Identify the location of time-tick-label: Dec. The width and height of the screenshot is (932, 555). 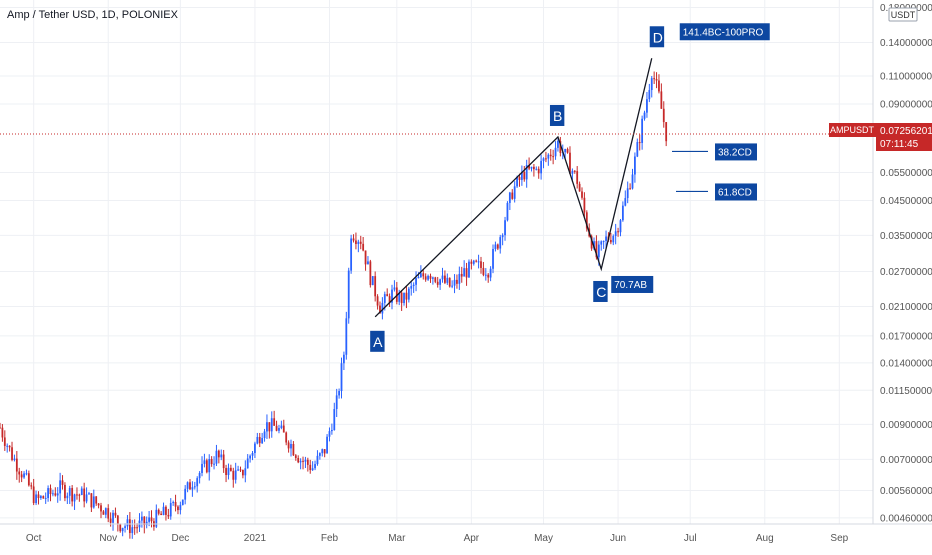
(180, 538).